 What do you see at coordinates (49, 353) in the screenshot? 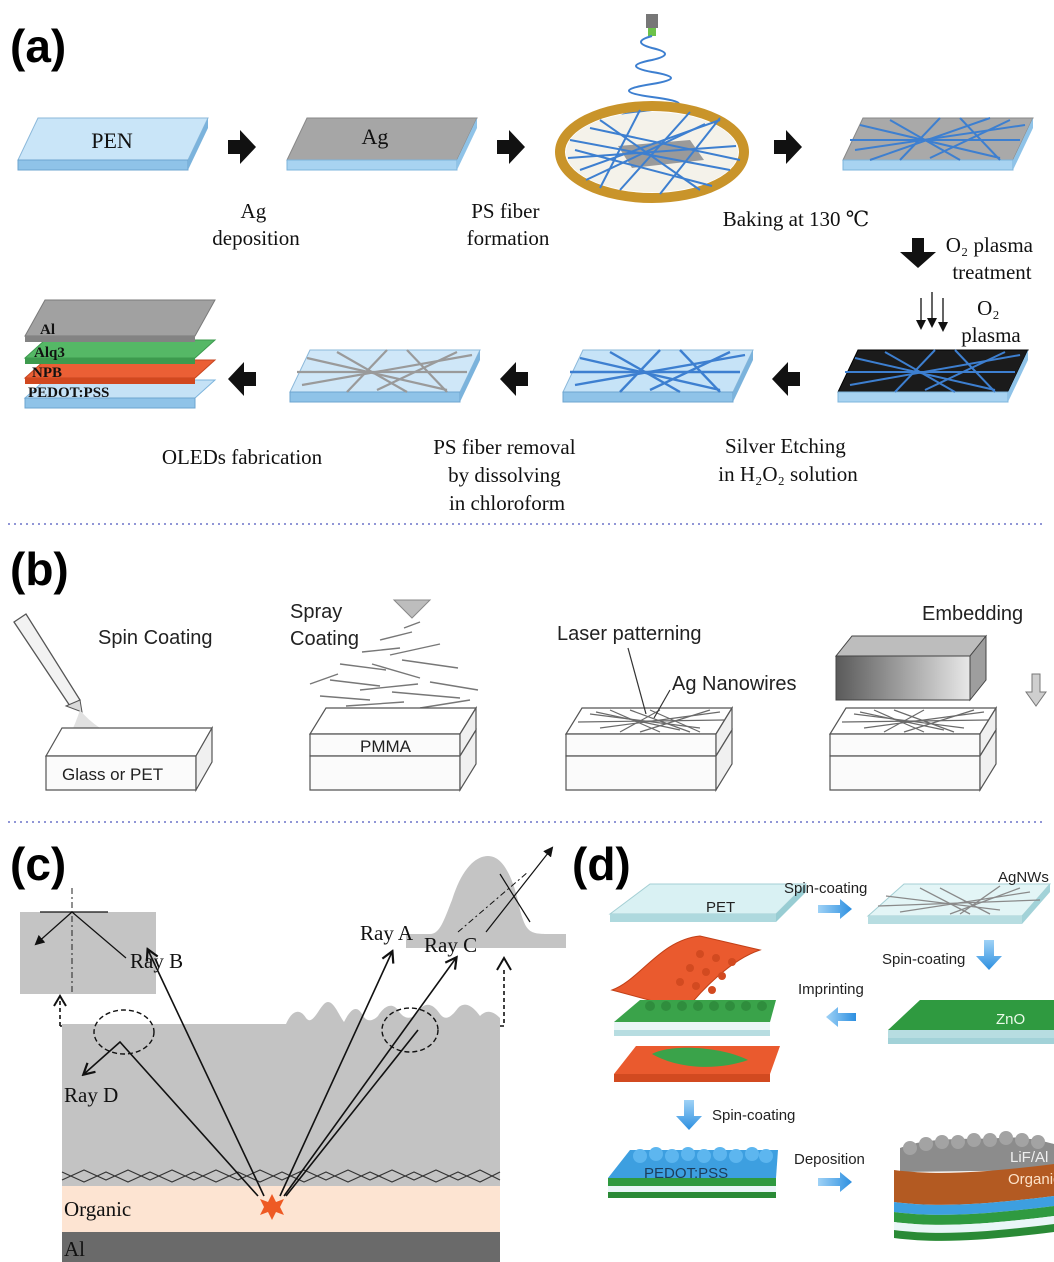
I see `stack-alq3-label: Alq3` at bounding box center [49, 353].